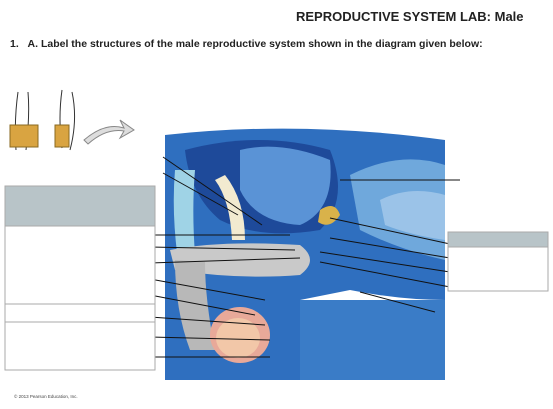  I want to click on page-title: REPRODUCTIVE SYSTEM LAB: Male, so click(410, 16).